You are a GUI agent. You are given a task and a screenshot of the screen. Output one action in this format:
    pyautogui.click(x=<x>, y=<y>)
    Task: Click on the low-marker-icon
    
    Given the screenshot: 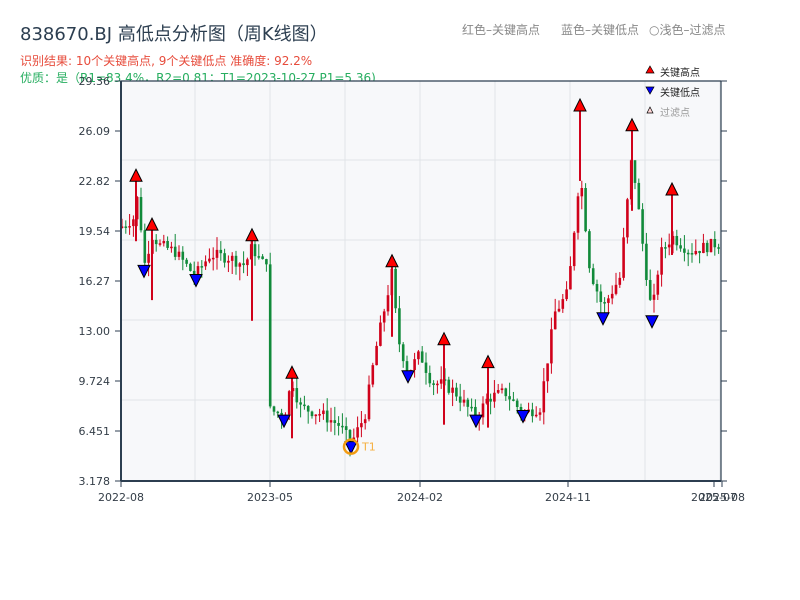 What is the action you would take?
    pyautogui.click(x=650, y=90)
    